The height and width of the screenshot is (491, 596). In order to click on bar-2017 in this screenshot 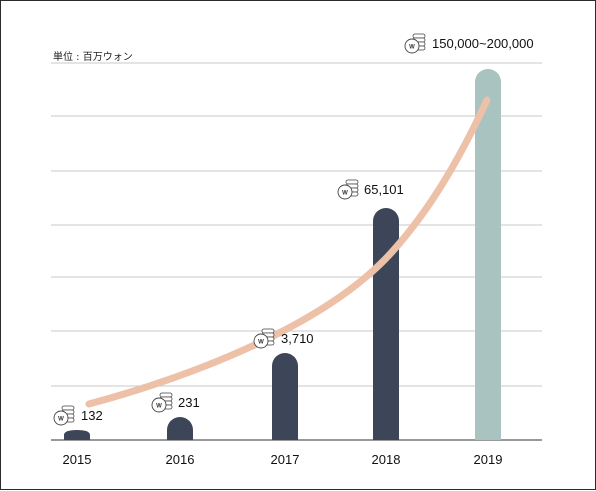, I will do `click(285, 396)`.